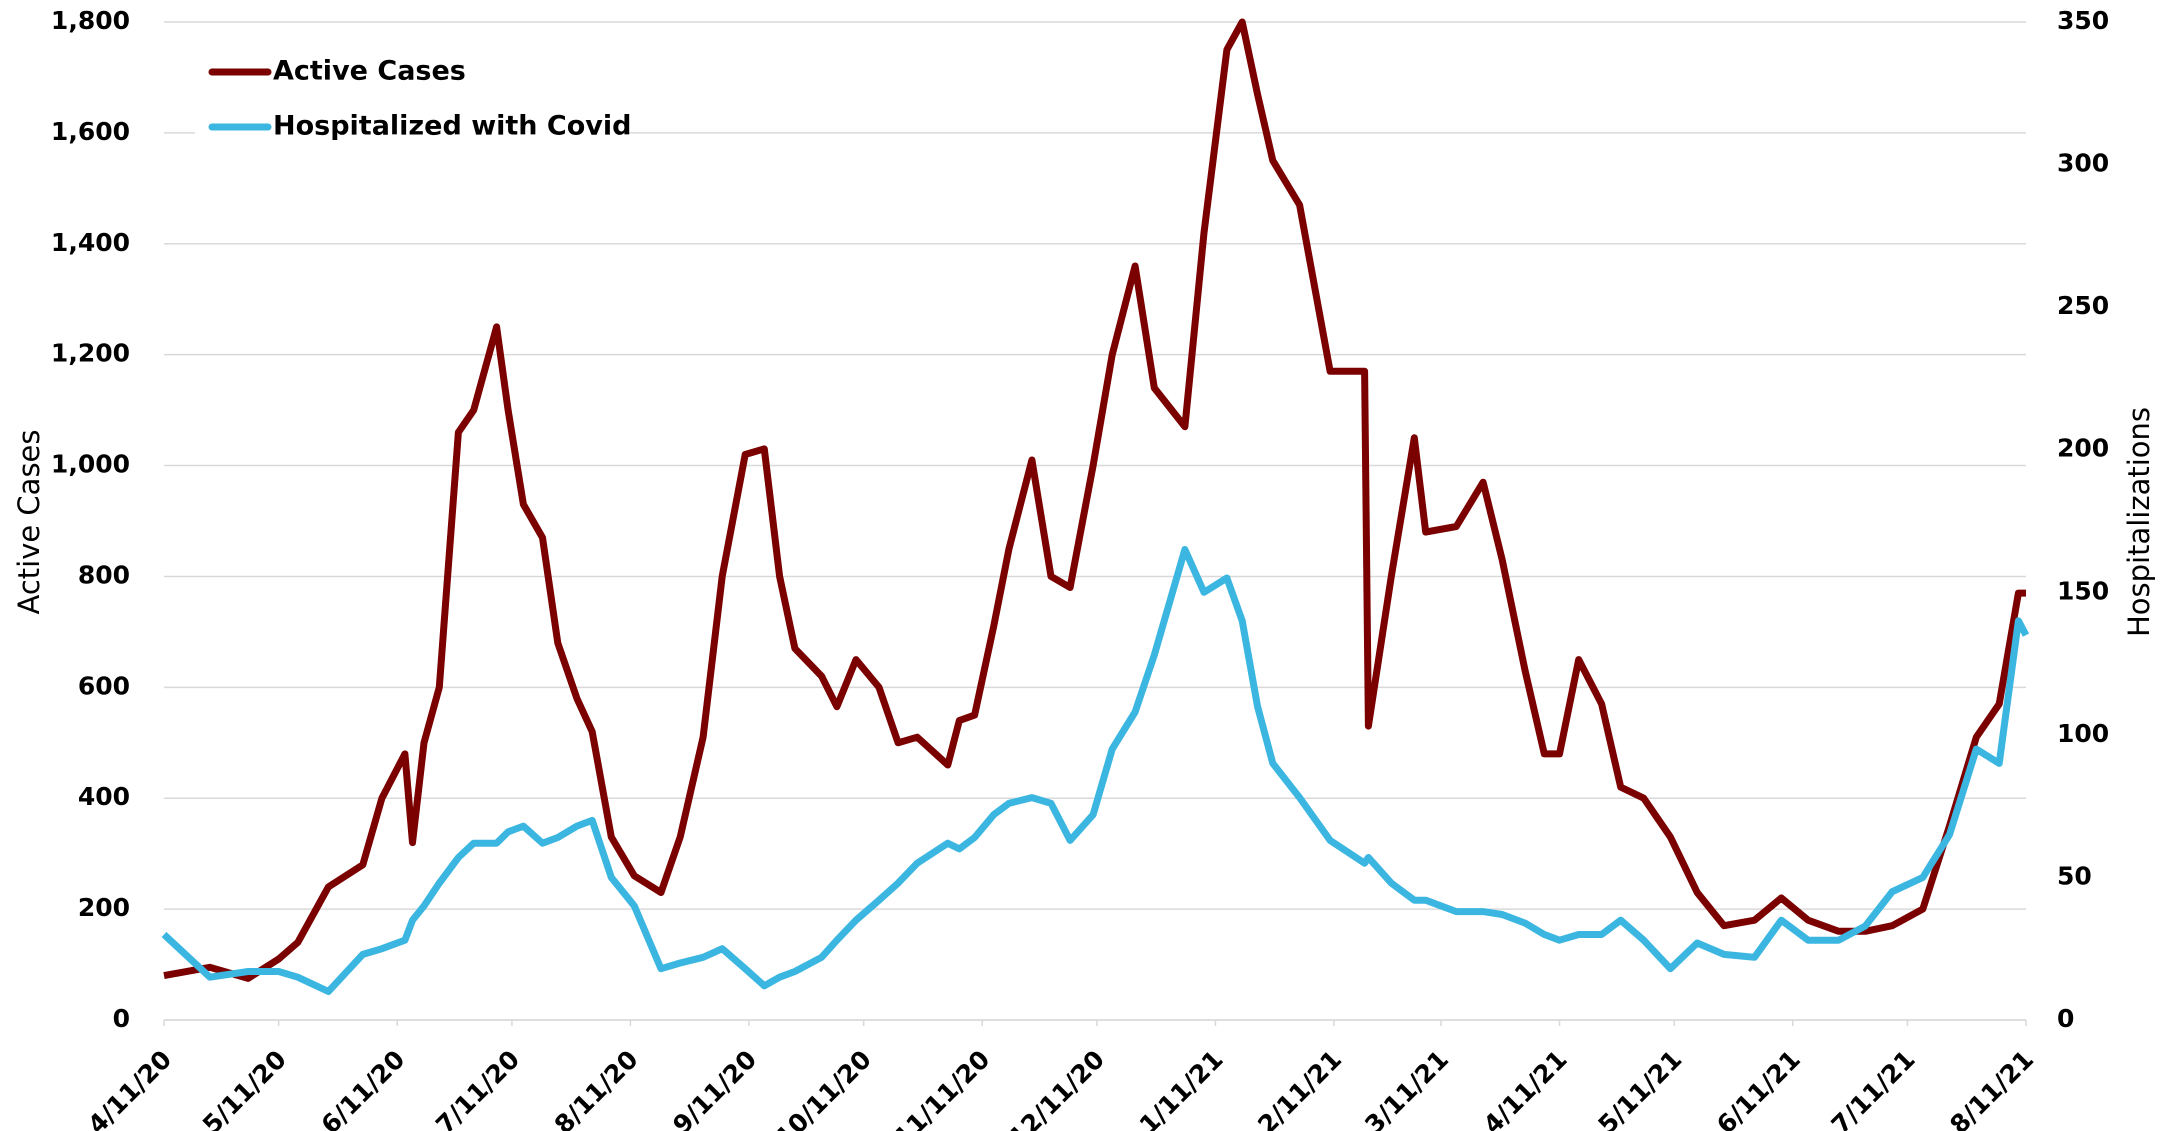 This screenshot has width=2172, height=1131. I want to click on x-tick-label: 1/11/21, so click(1181, 1088).